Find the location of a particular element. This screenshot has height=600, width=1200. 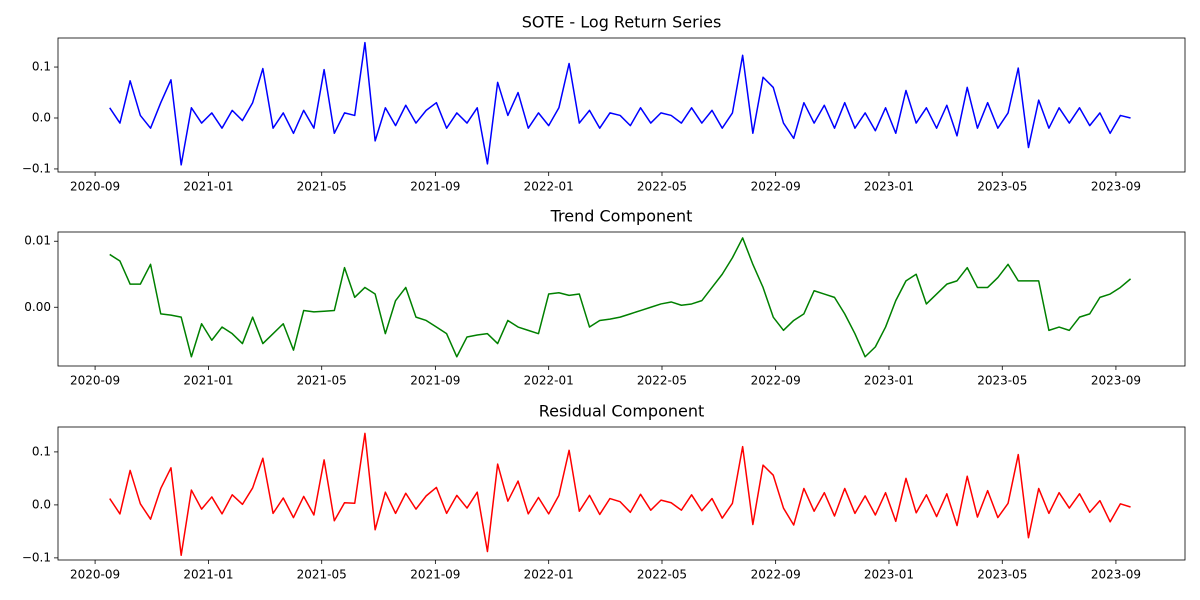

y-tick-label: 0.00 is located at coordinates (37, 307).